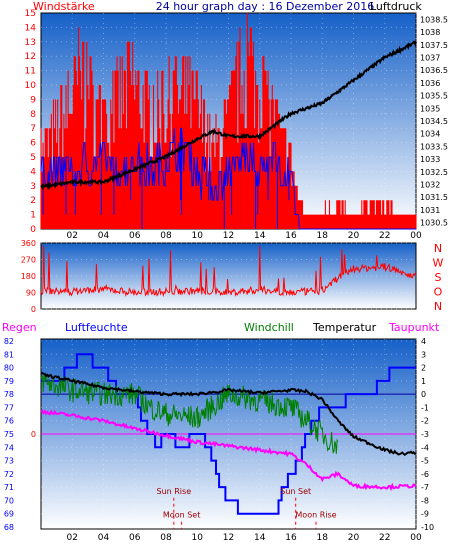 This screenshot has width=470, height=555. Describe the element at coordinates (434, 70) in the screenshot. I see `pressure-tick-label: 1036.5` at that location.